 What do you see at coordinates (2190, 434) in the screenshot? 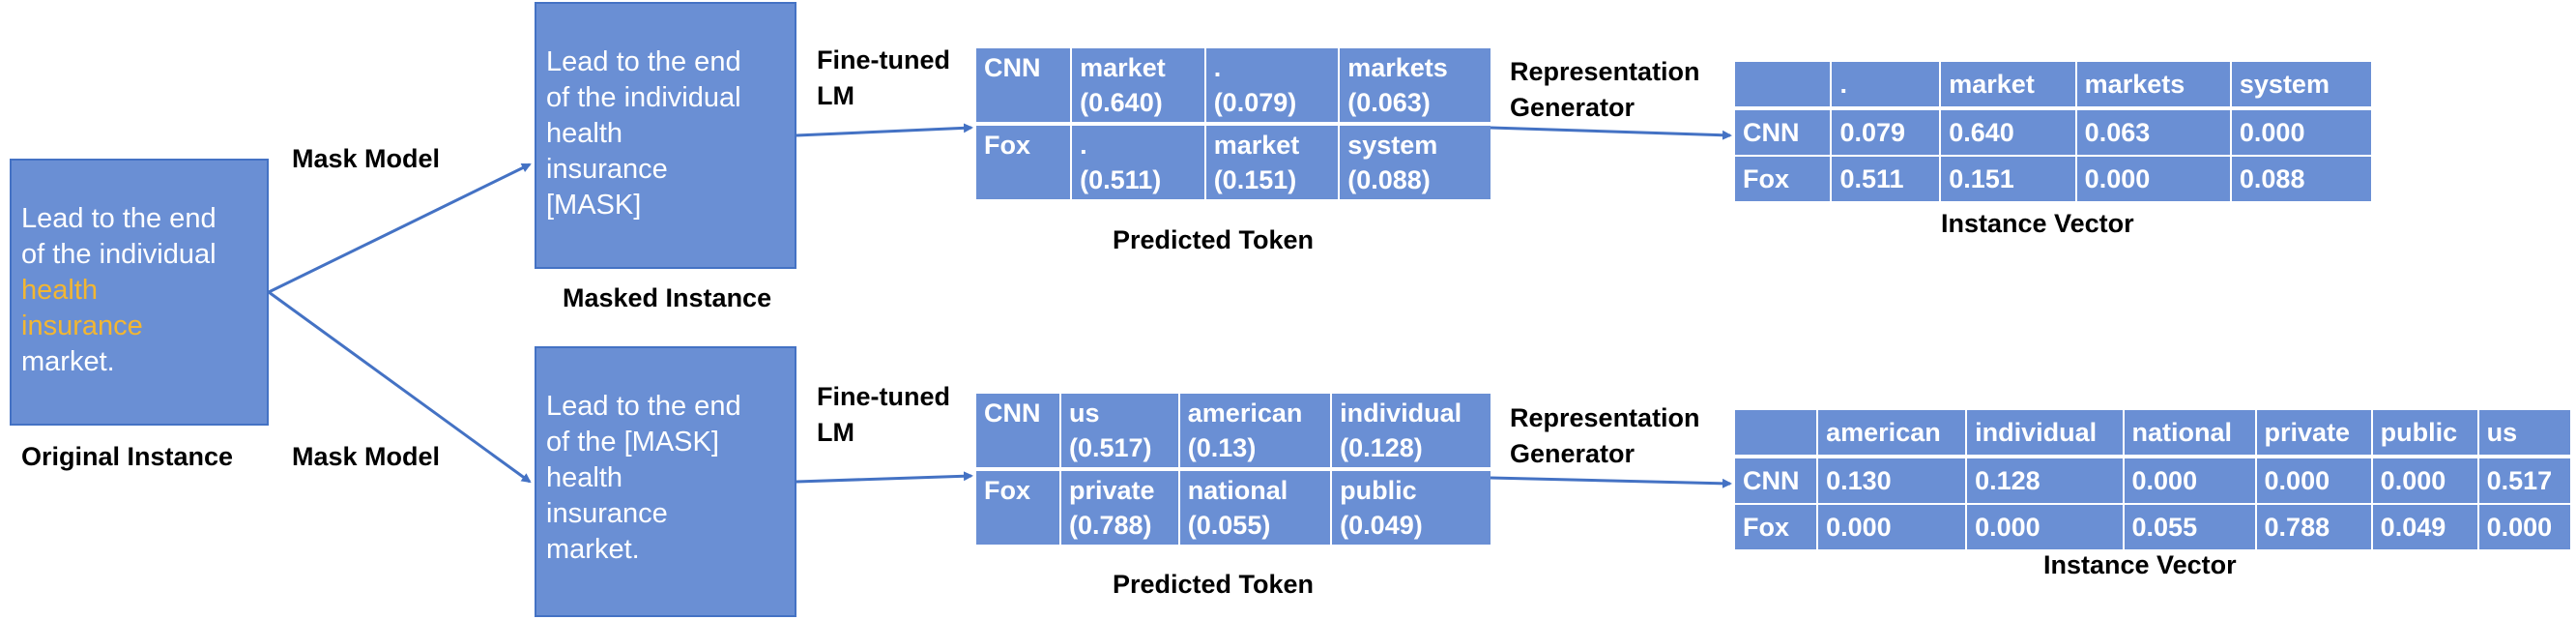
I see `vector-header: national` at bounding box center [2190, 434].